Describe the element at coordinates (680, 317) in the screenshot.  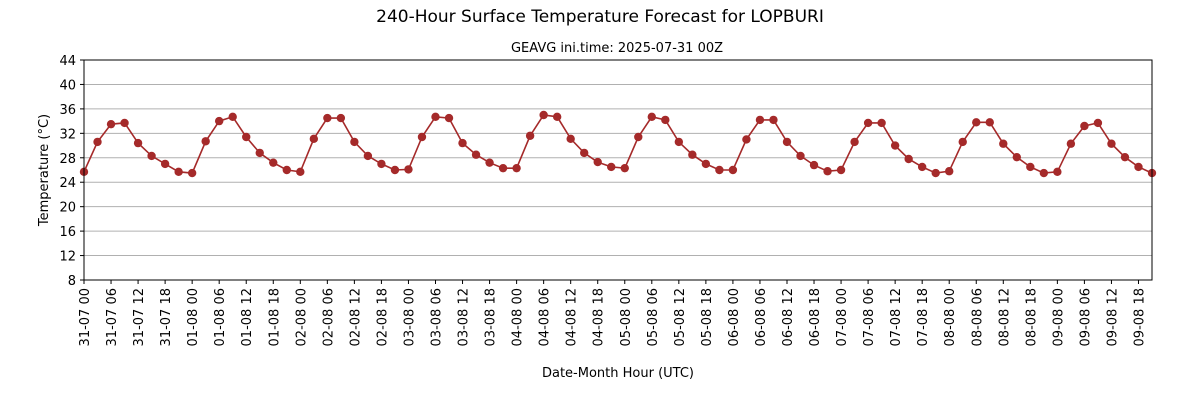
I see `x-tick-label: 05-08 12` at that location.